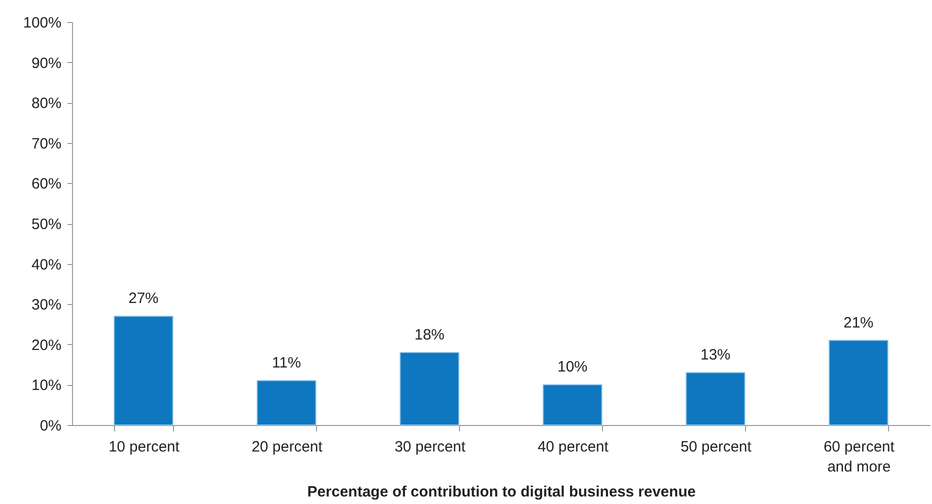  What do you see at coordinates (46, 103) in the screenshot?
I see `y-tick-label: 80%` at bounding box center [46, 103].